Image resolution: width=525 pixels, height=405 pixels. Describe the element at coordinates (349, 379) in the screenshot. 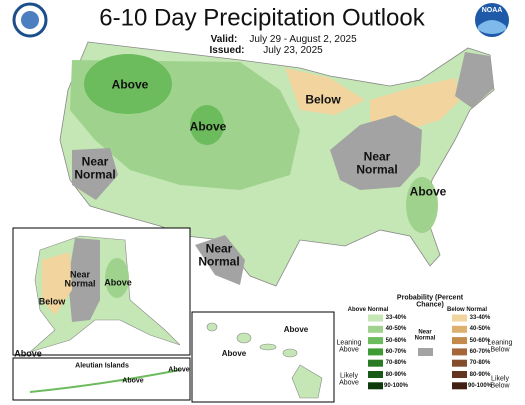

I see `legend-group-label: Likely Above` at that location.